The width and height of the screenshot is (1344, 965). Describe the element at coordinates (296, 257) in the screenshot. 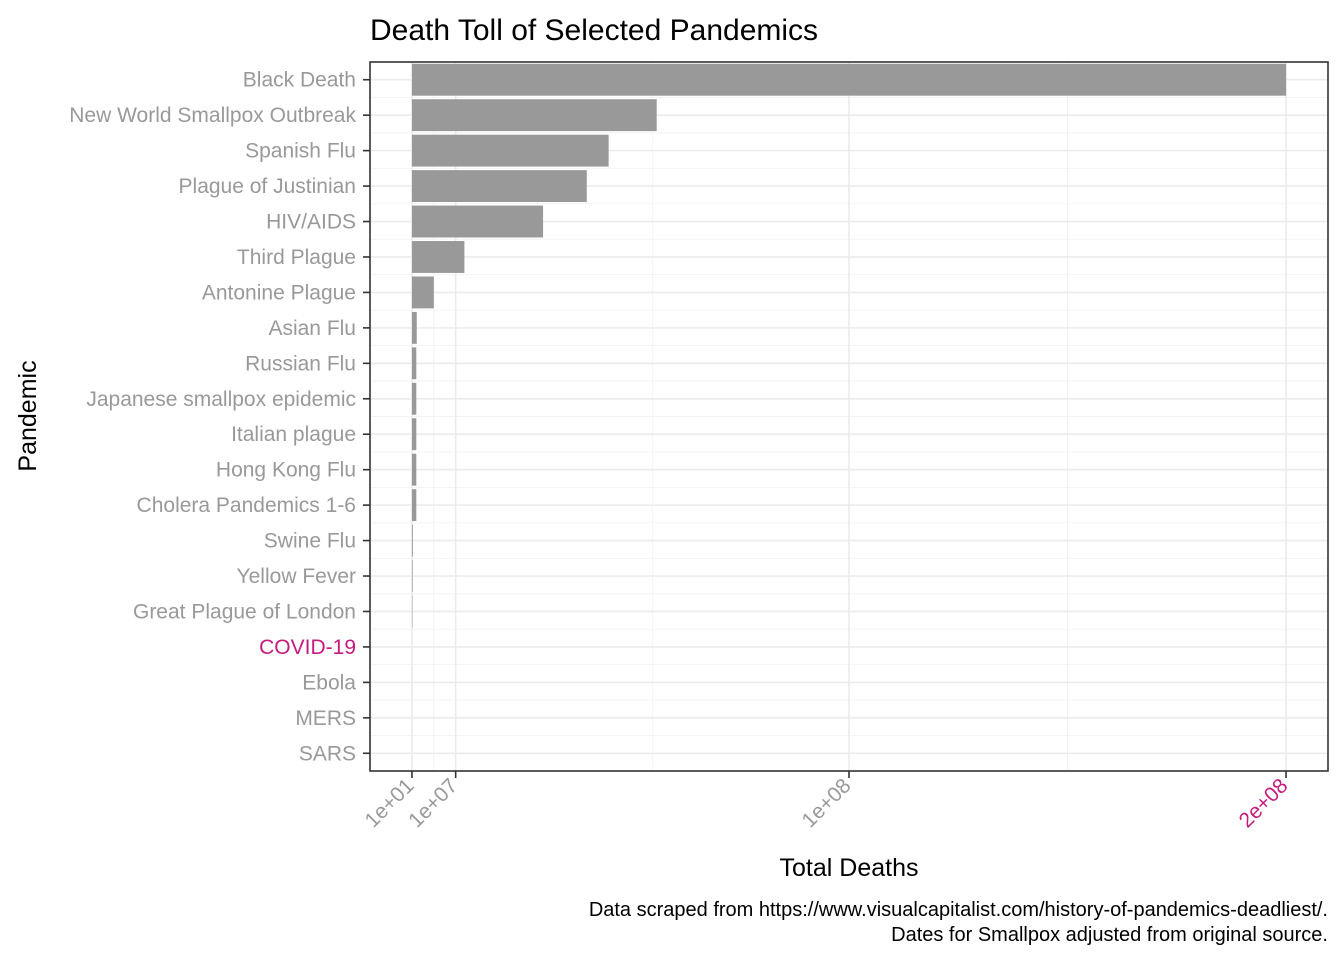

I see `y-tick-label: Third Plague` at that location.